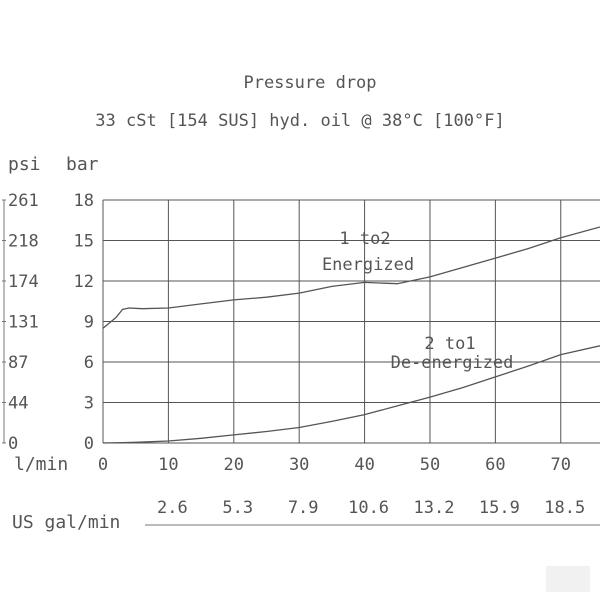  Describe the element at coordinates (299, 465) in the screenshot. I see `x-tick-label: 30` at that location.